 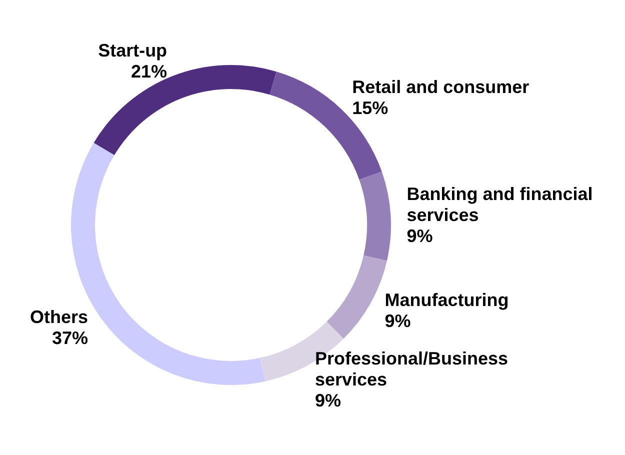 What do you see at coordinates (441, 86) in the screenshot?
I see `slice-label: Retail and consumer` at bounding box center [441, 86].